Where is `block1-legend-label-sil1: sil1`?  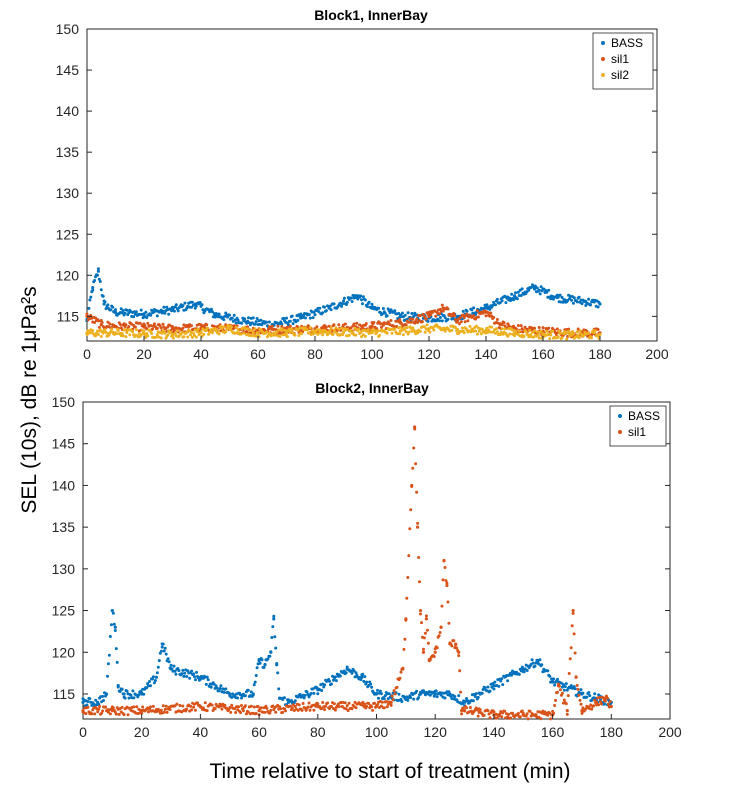 block1-legend-label-sil1: sil1 is located at coordinates (620, 59).